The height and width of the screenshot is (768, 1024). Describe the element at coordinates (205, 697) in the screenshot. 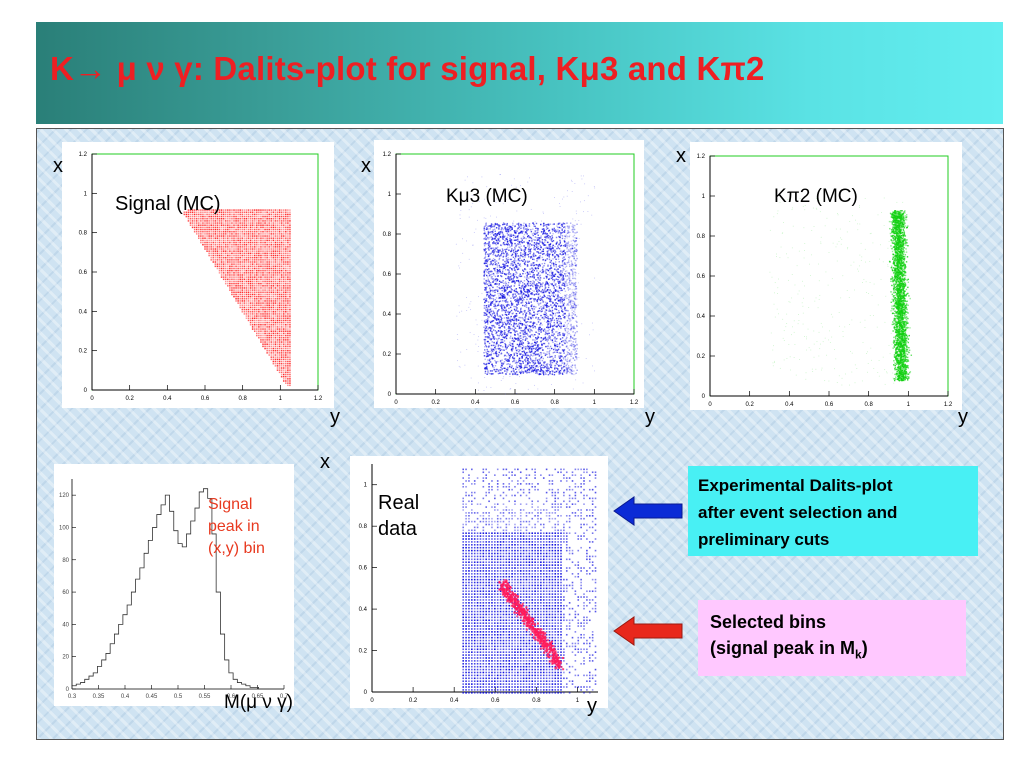

I see `x-tick-label: 0.55` at that location.